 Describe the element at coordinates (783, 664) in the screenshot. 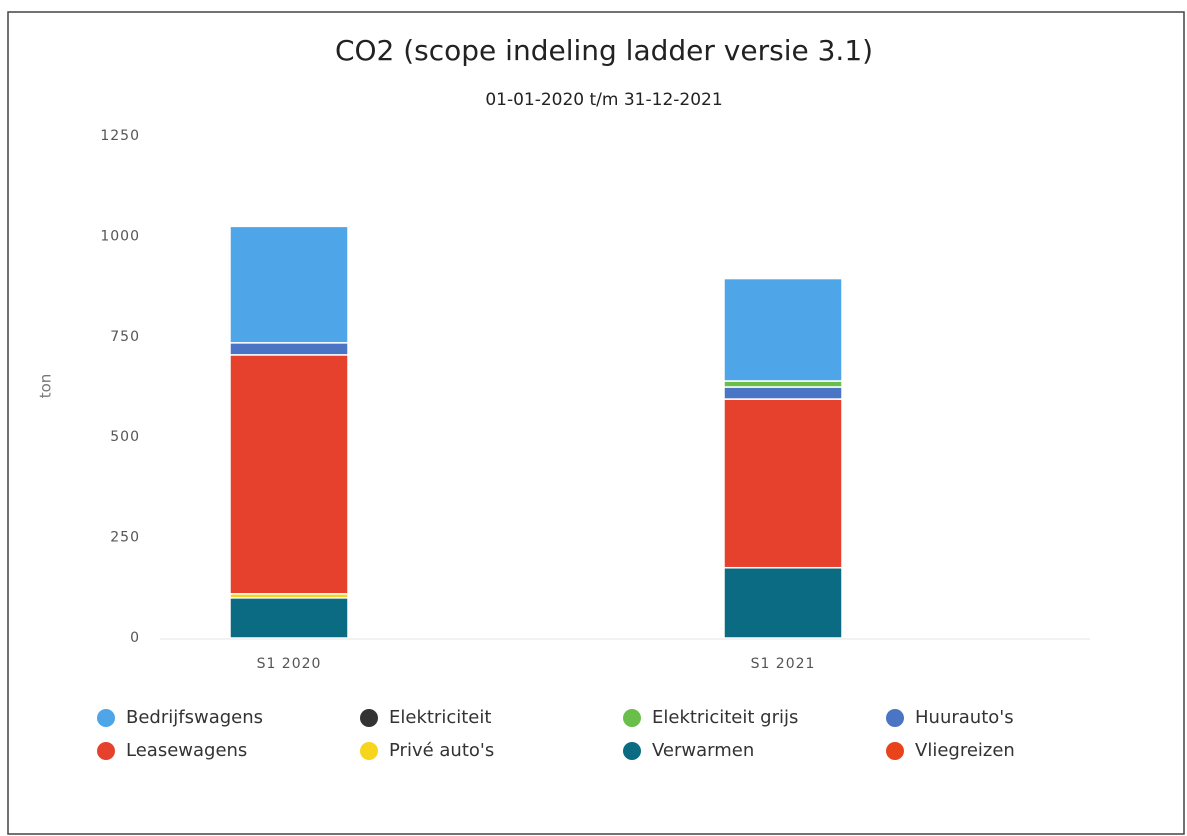

I see `x-tick-label: S1 2021` at that location.